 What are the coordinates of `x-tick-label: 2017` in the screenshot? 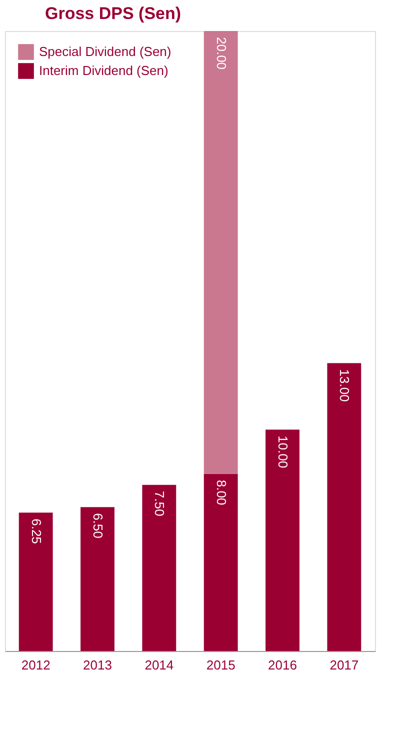 It's located at (344, 665).